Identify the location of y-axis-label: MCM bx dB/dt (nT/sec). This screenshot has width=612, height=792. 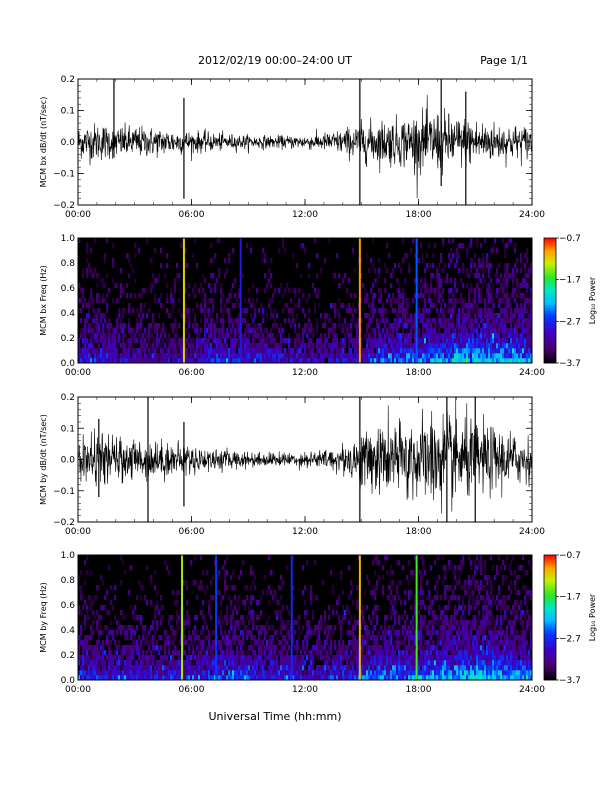
(43, 142).